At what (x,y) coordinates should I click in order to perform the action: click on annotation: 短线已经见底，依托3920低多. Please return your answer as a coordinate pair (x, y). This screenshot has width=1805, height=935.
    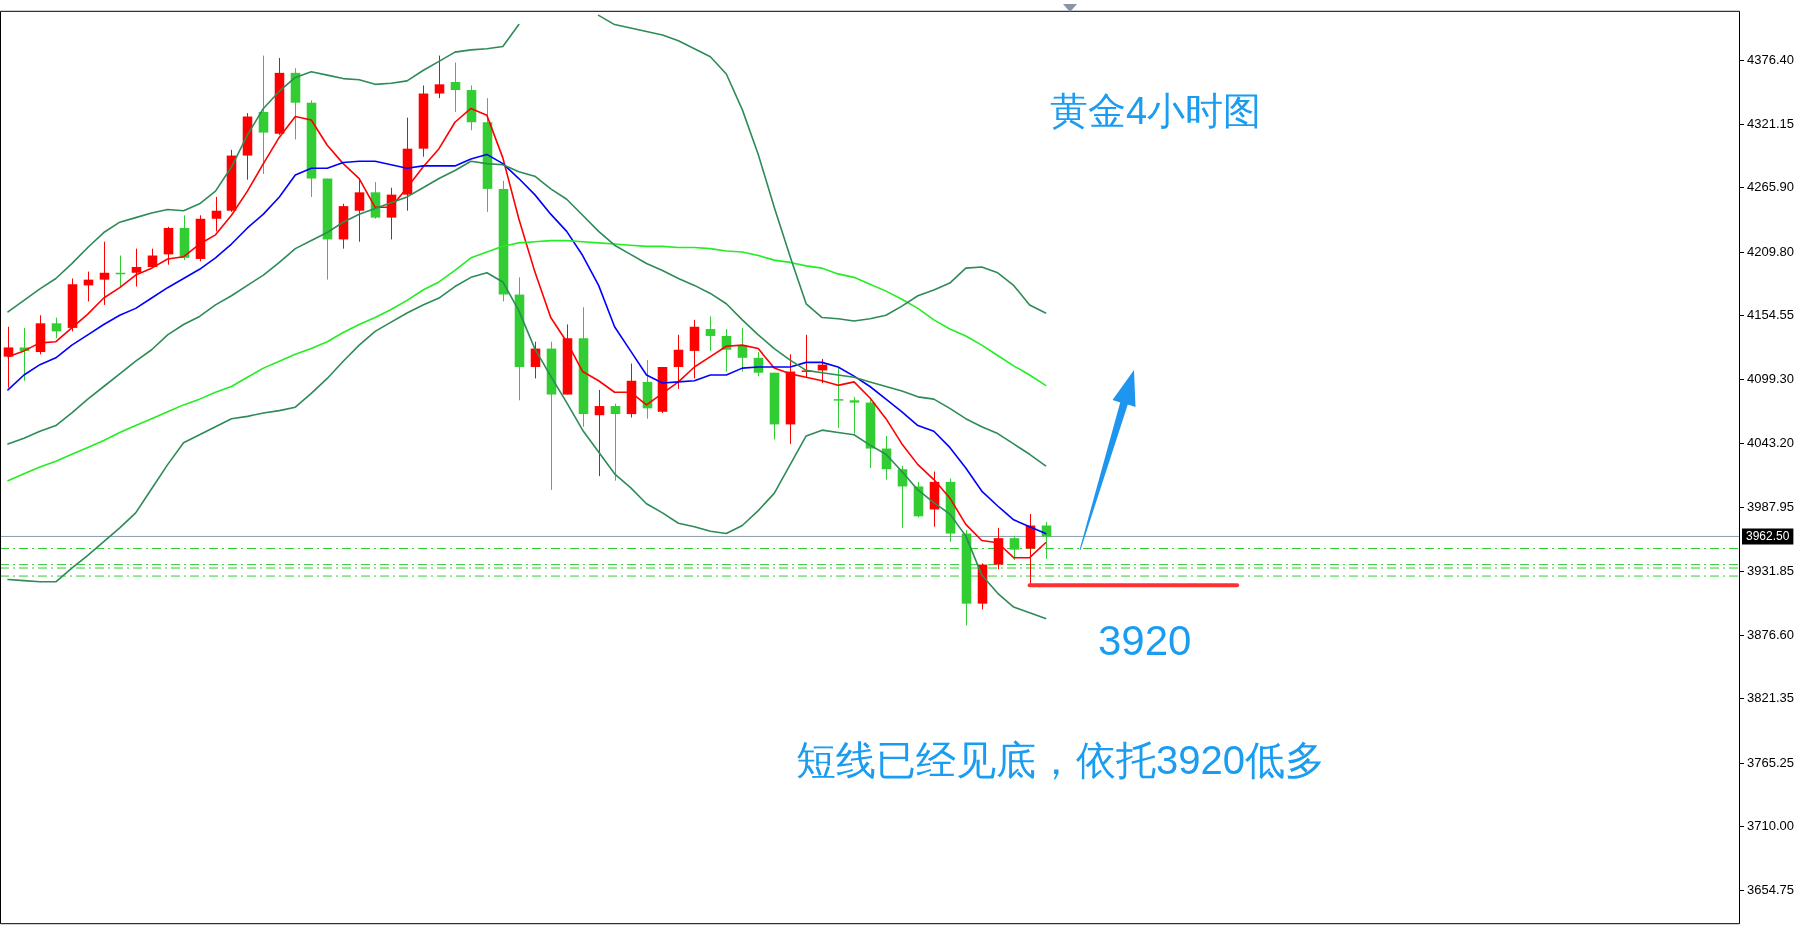
    Looking at the image, I should click on (1060, 760).